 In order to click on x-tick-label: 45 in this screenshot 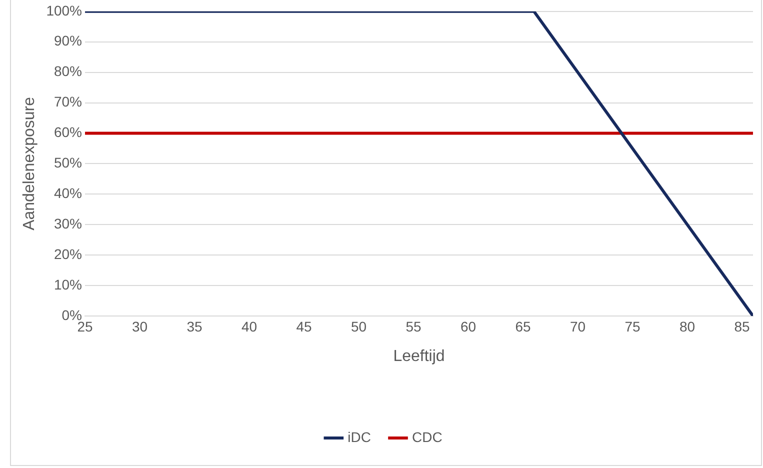, I will do `click(304, 326)`.